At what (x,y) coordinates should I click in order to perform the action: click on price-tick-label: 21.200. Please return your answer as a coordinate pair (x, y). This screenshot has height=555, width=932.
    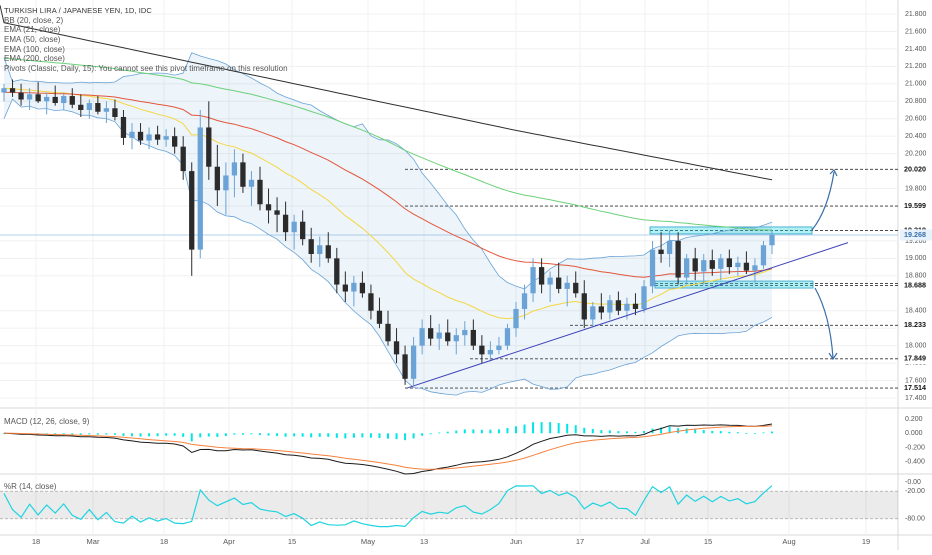
    Looking at the image, I should click on (916, 66).